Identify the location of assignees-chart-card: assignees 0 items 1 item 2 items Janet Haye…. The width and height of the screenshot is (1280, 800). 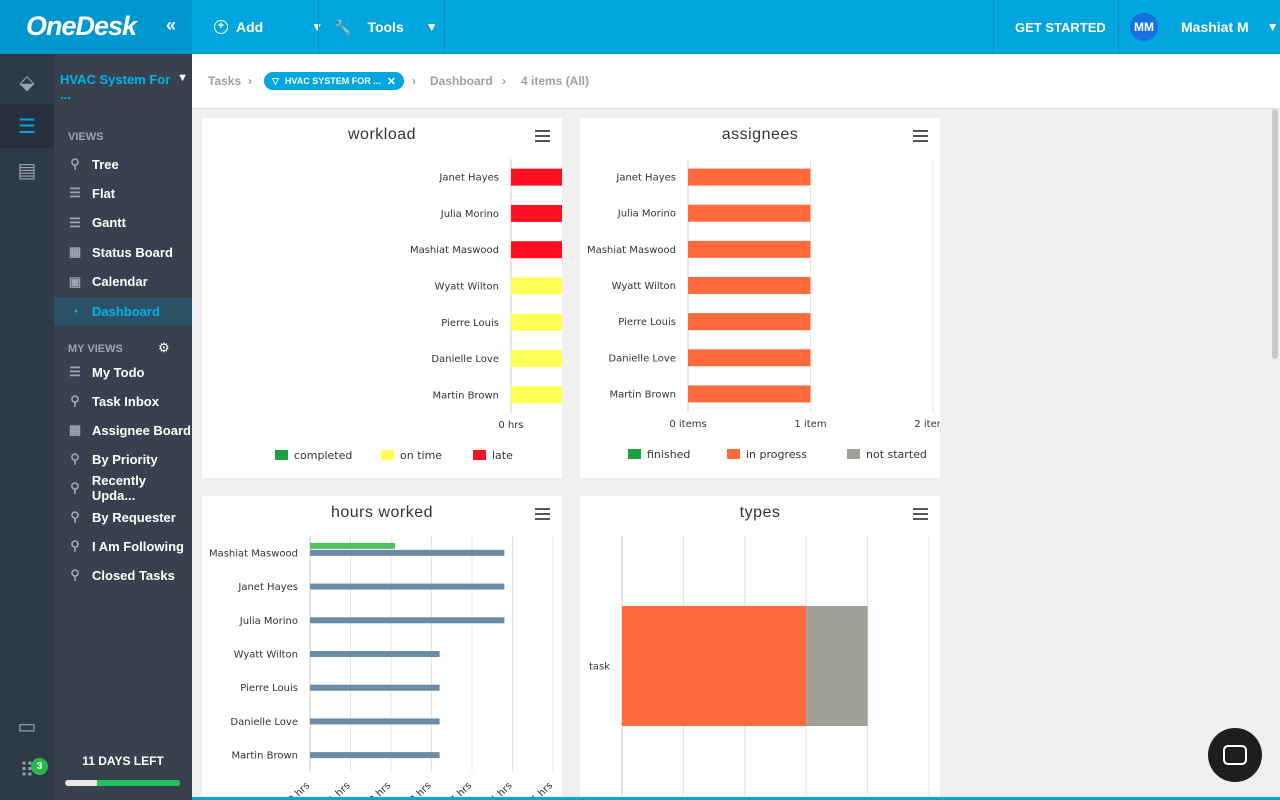
(760, 298).